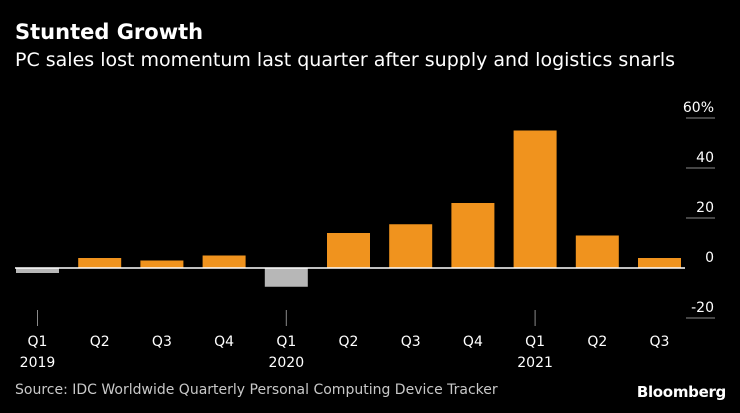 The height and width of the screenshot is (413, 740). I want to click on year-label: 2019, so click(38, 363).